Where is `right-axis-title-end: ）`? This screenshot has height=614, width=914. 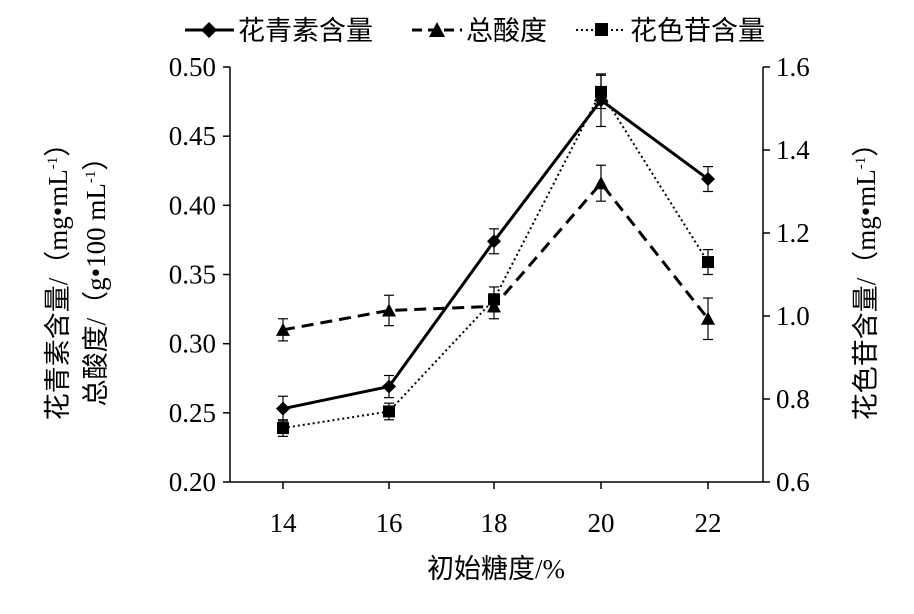 right-axis-title-end: ） is located at coordinates (866, 143).